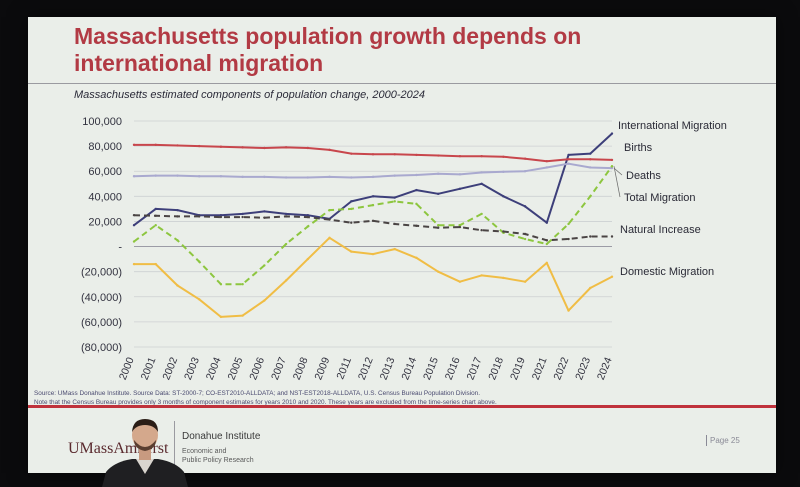 This screenshot has width=800, height=487. Describe the element at coordinates (170, 368) in the screenshot. I see `x-tick-label: 2002` at that location.